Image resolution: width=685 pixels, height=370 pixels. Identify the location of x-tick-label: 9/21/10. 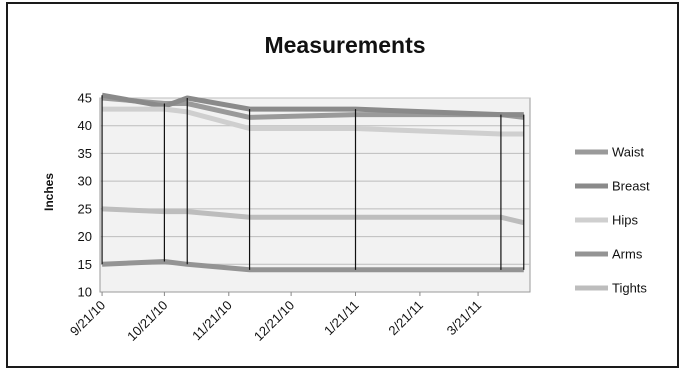
(87, 318).